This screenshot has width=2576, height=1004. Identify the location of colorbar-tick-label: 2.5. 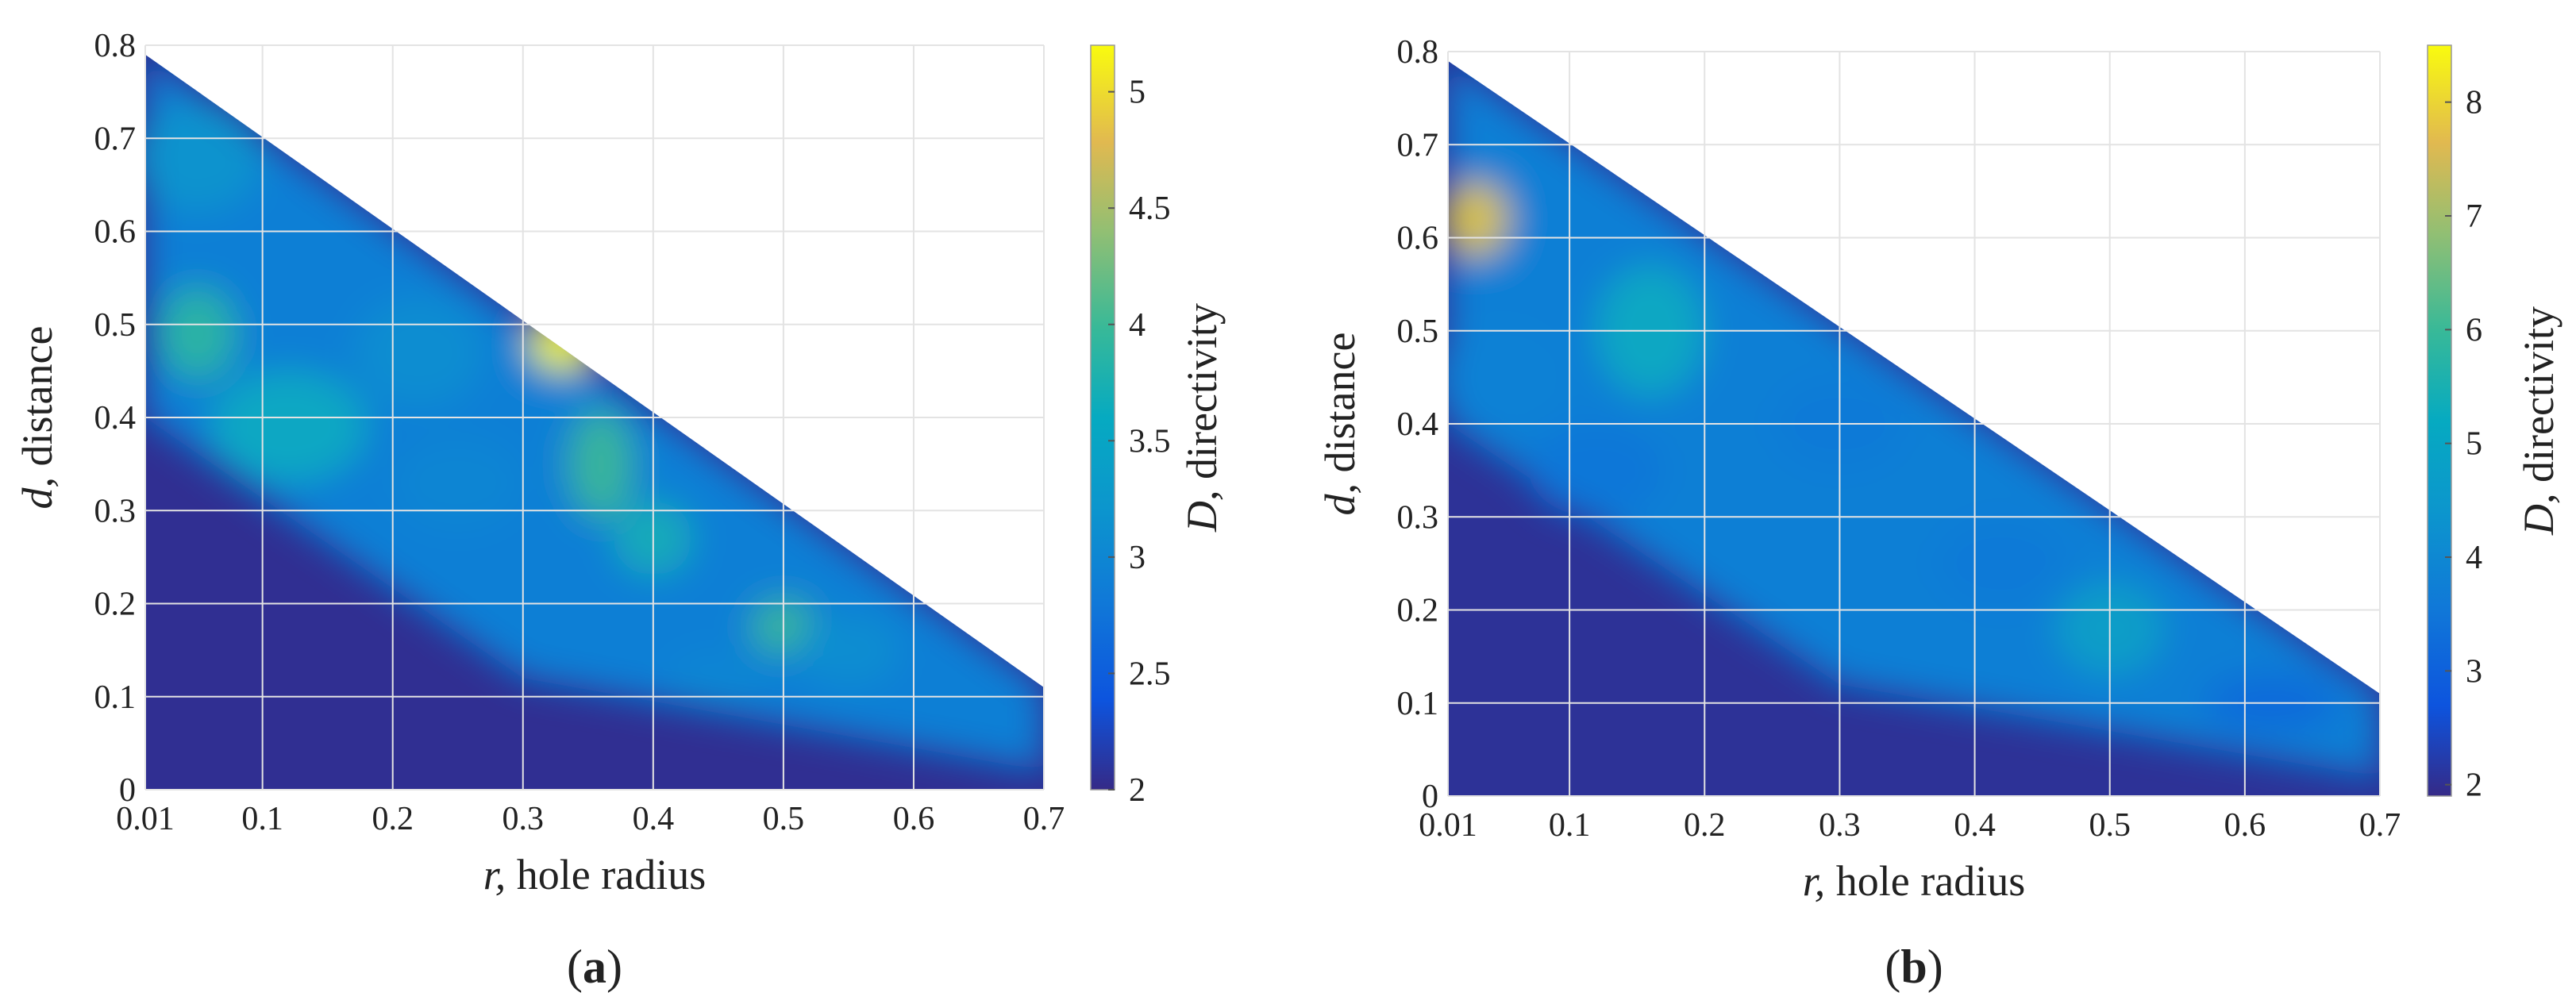
(1150, 674).